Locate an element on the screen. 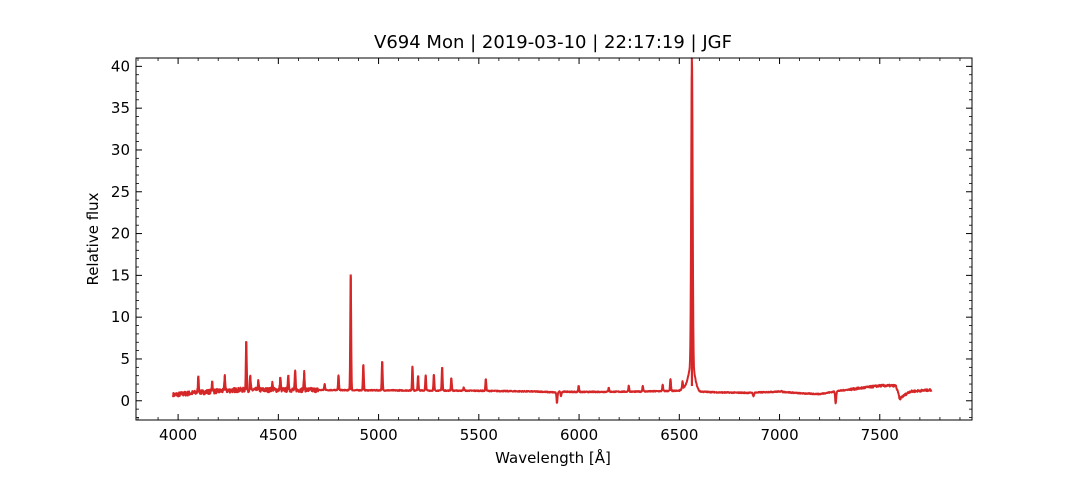  x-tick-label: 6500 is located at coordinates (679, 435).